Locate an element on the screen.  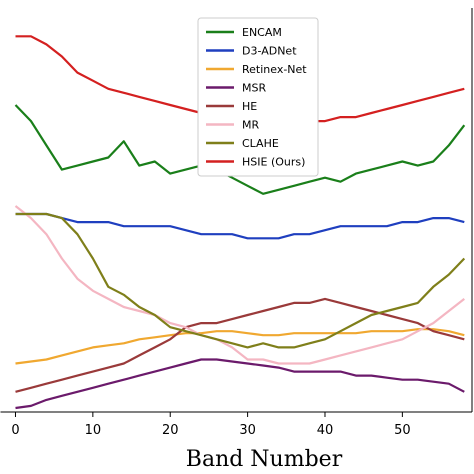
series-line-d3-adnet is located at coordinates (240, 226).